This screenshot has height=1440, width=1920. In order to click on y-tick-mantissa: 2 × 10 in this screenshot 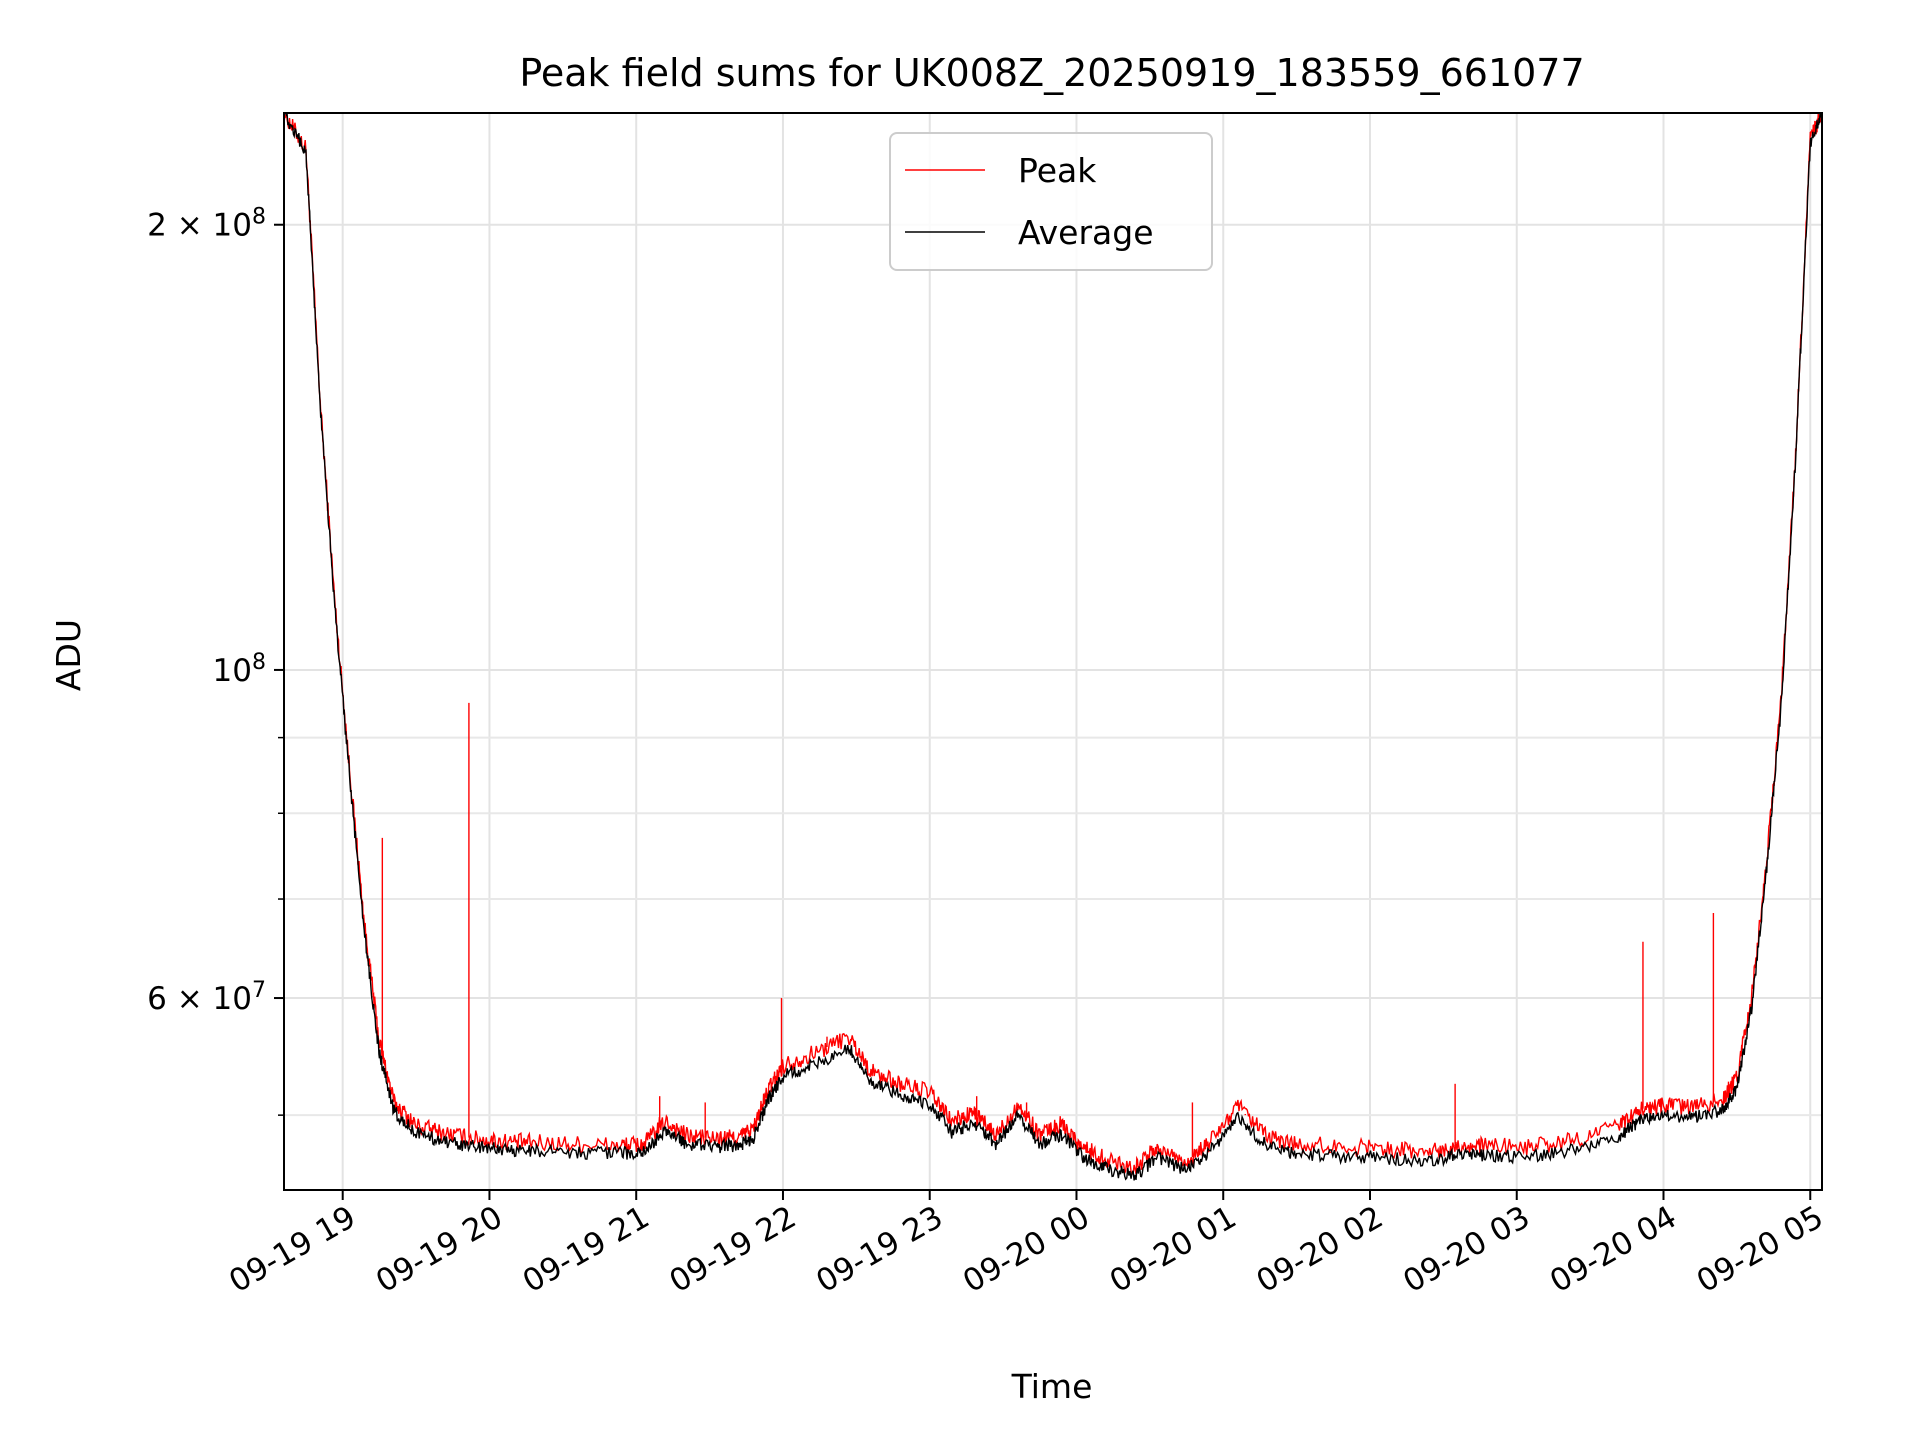, I will do `click(199, 226)`.